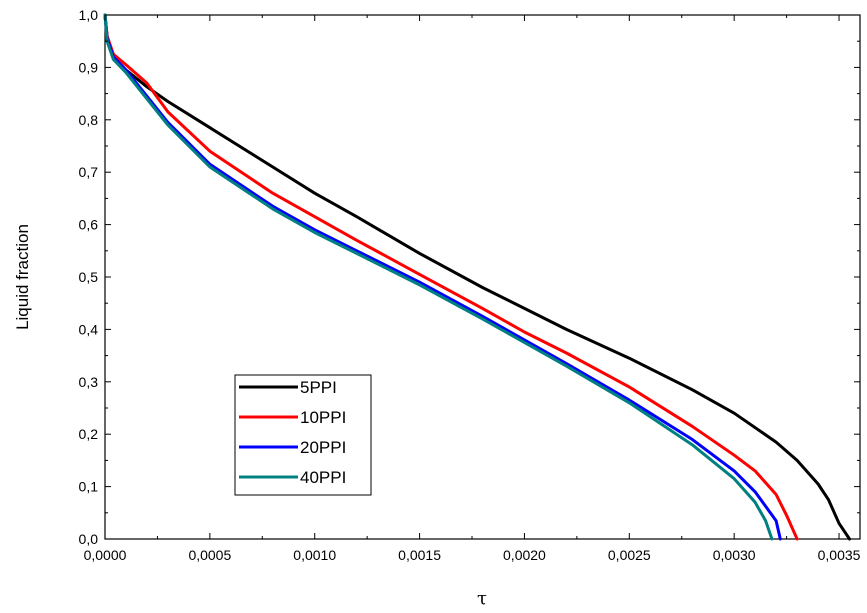 Image resolution: width=867 pixels, height=613 pixels. I want to click on x-tick-label: 0,0005, so click(209, 555).